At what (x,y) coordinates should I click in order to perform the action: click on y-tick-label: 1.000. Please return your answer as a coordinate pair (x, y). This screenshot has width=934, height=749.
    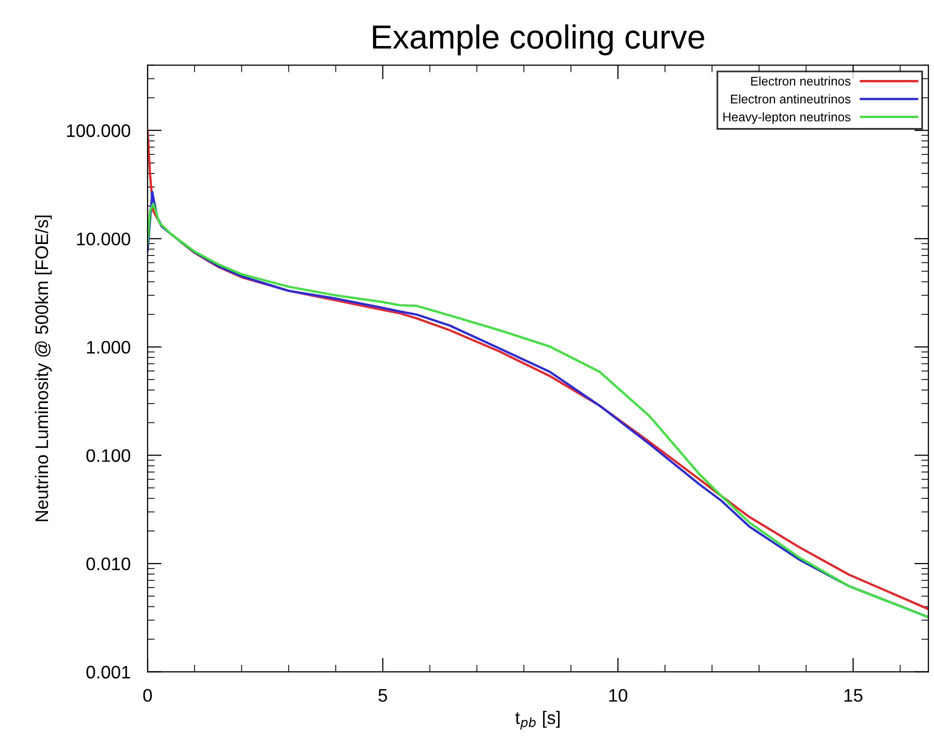
    Looking at the image, I should click on (108, 347).